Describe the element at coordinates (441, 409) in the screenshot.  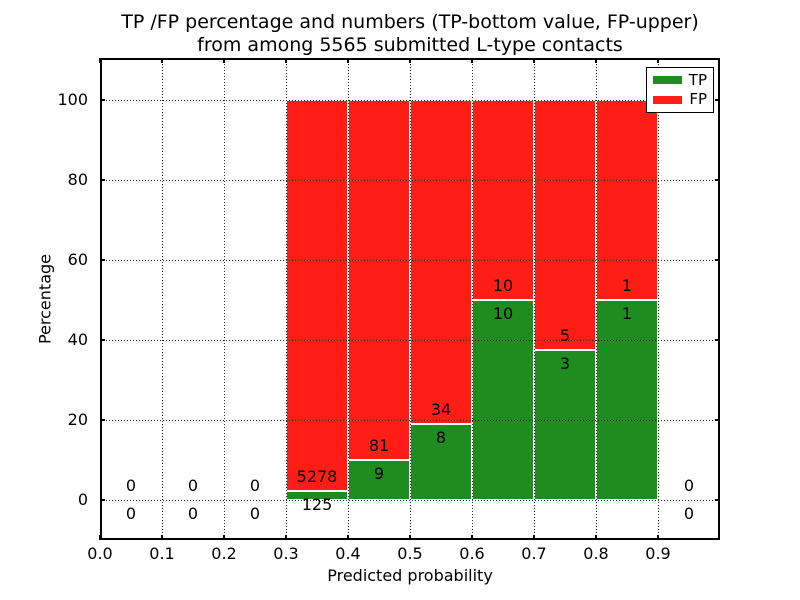
I see `fp-count-label: 34` at that location.